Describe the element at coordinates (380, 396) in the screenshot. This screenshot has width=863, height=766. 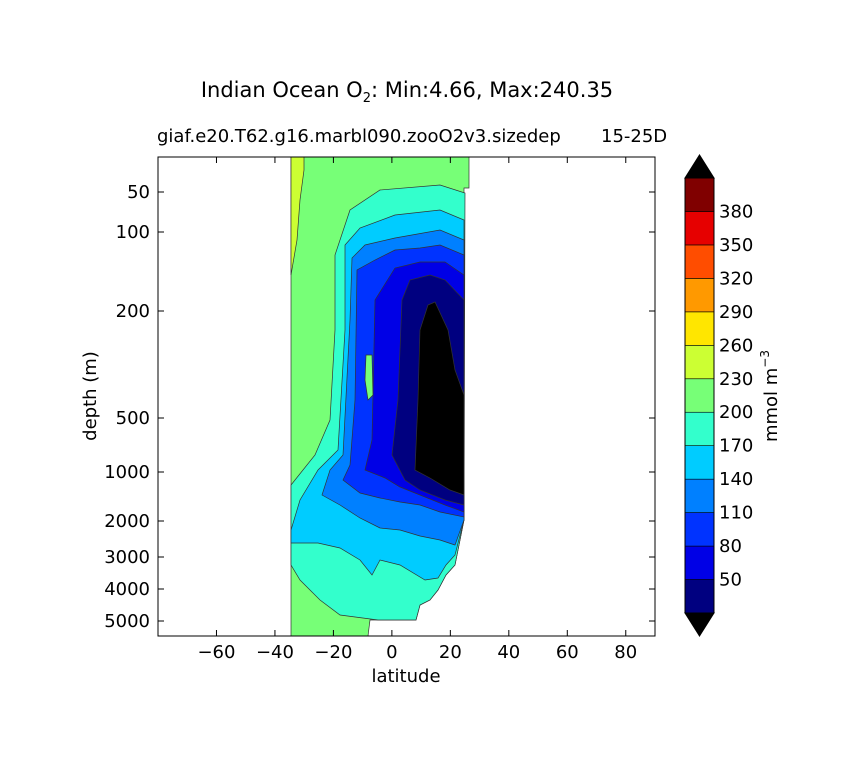
I see `contour-field` at that location.